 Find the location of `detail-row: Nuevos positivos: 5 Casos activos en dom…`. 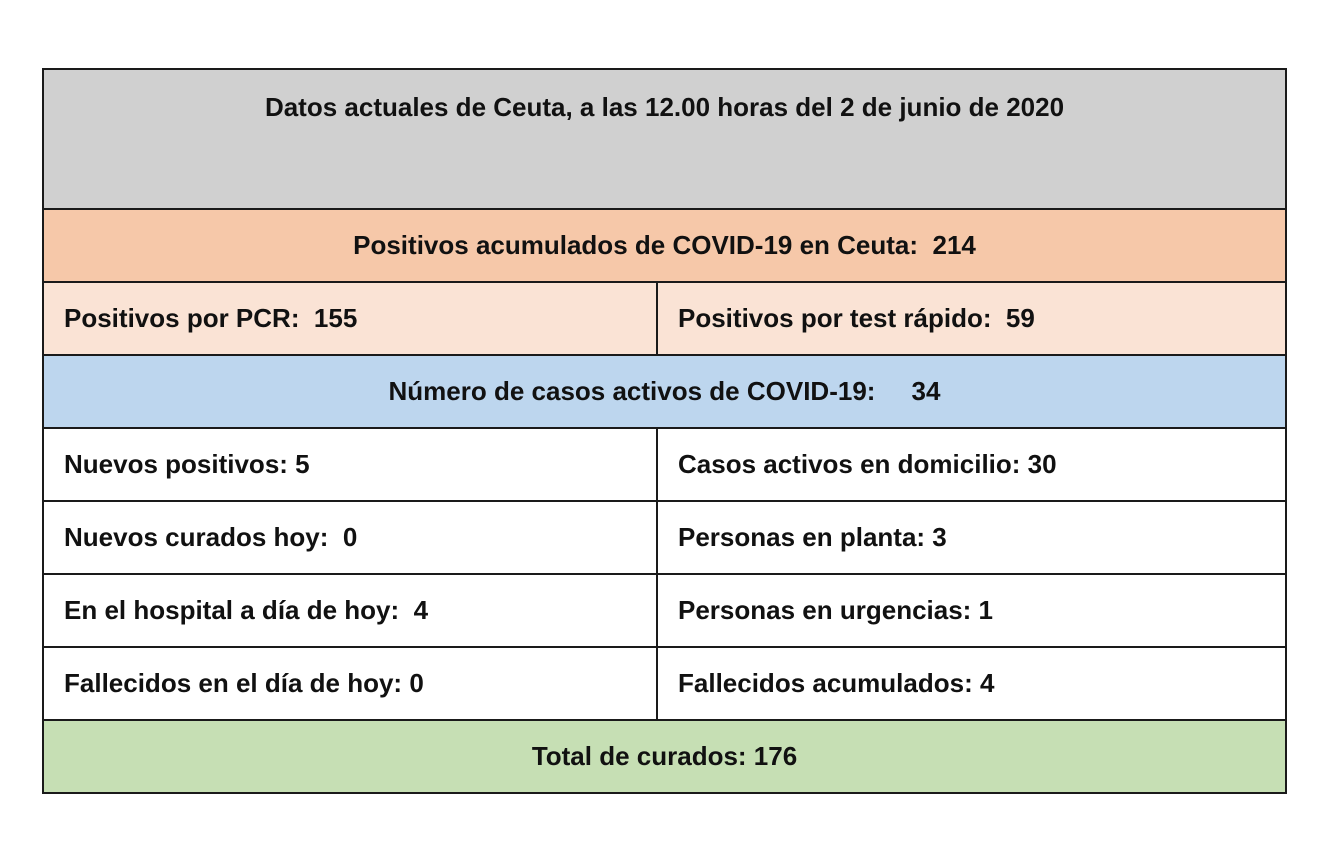

detail-row: Nuevos positivos: 5 Casos activos en dom… is located at coordinates (664, 464).